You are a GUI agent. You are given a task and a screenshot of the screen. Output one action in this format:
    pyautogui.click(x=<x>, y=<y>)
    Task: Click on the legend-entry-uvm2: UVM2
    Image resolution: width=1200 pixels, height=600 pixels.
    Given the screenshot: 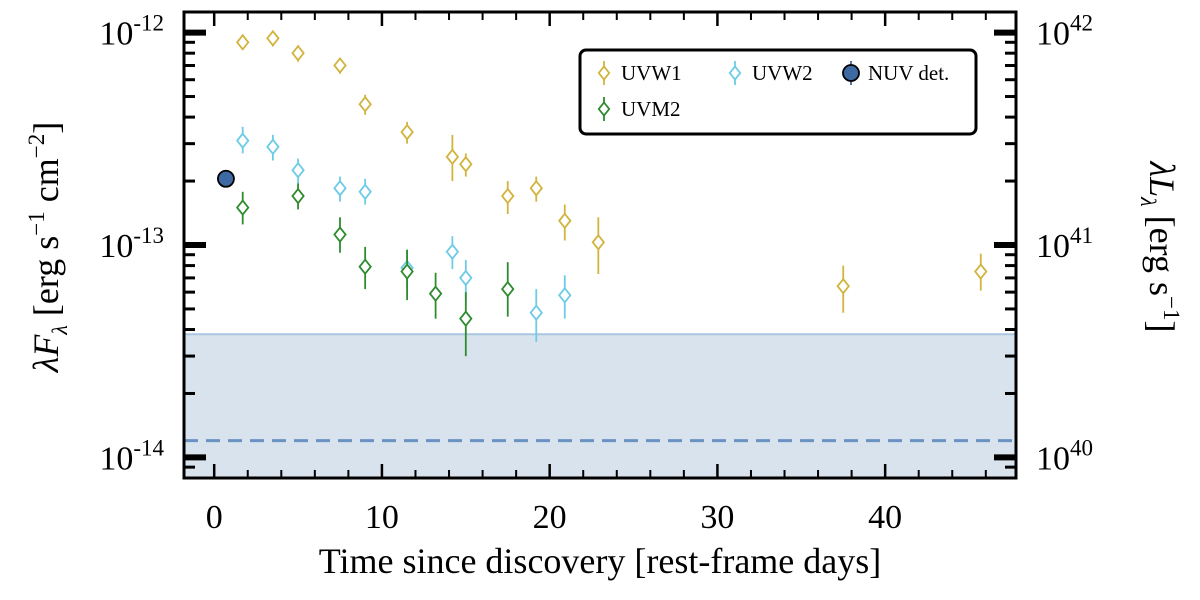 What is the action you would take?
    pyautogui.click(x=639, y=109)
    